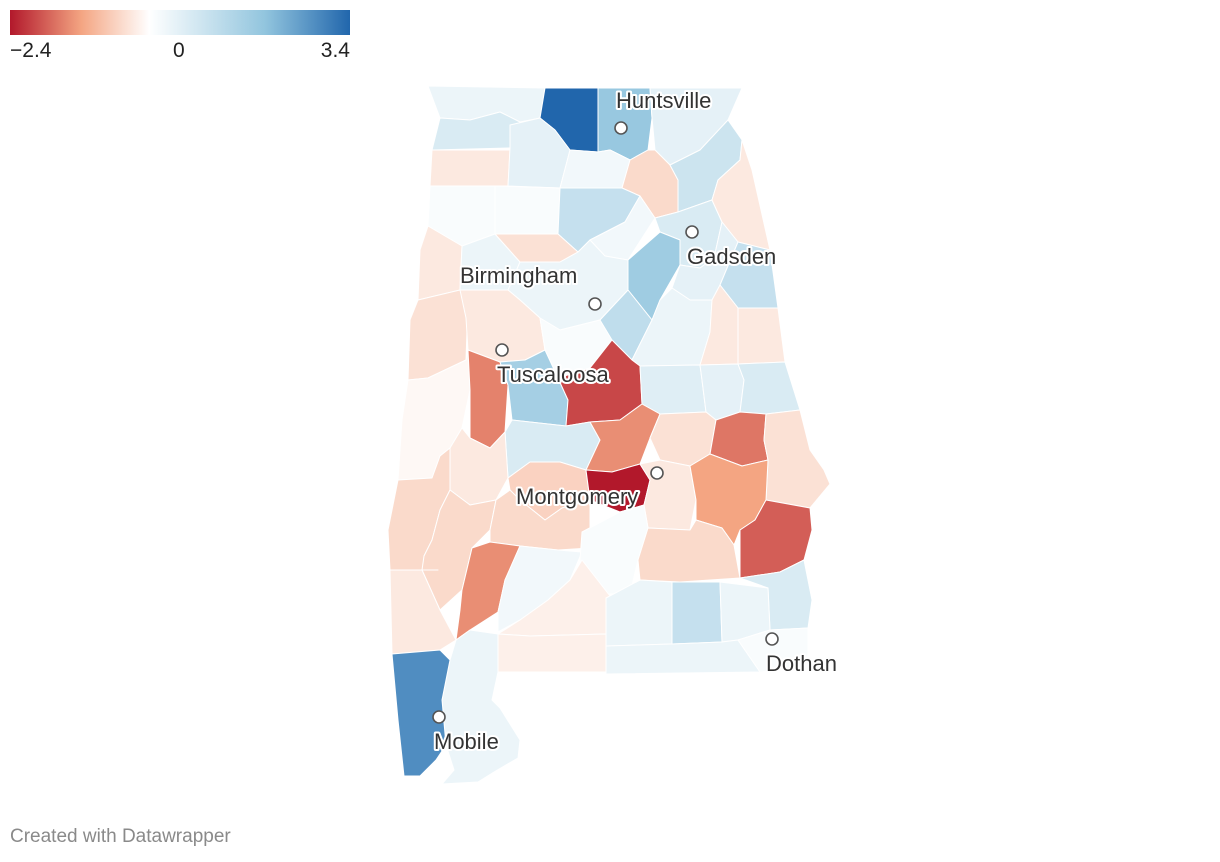  What do you see at coordinates (731, 256) in the screenshot?
I see `city-label: Gadsden` at bounding box center [731, 256].